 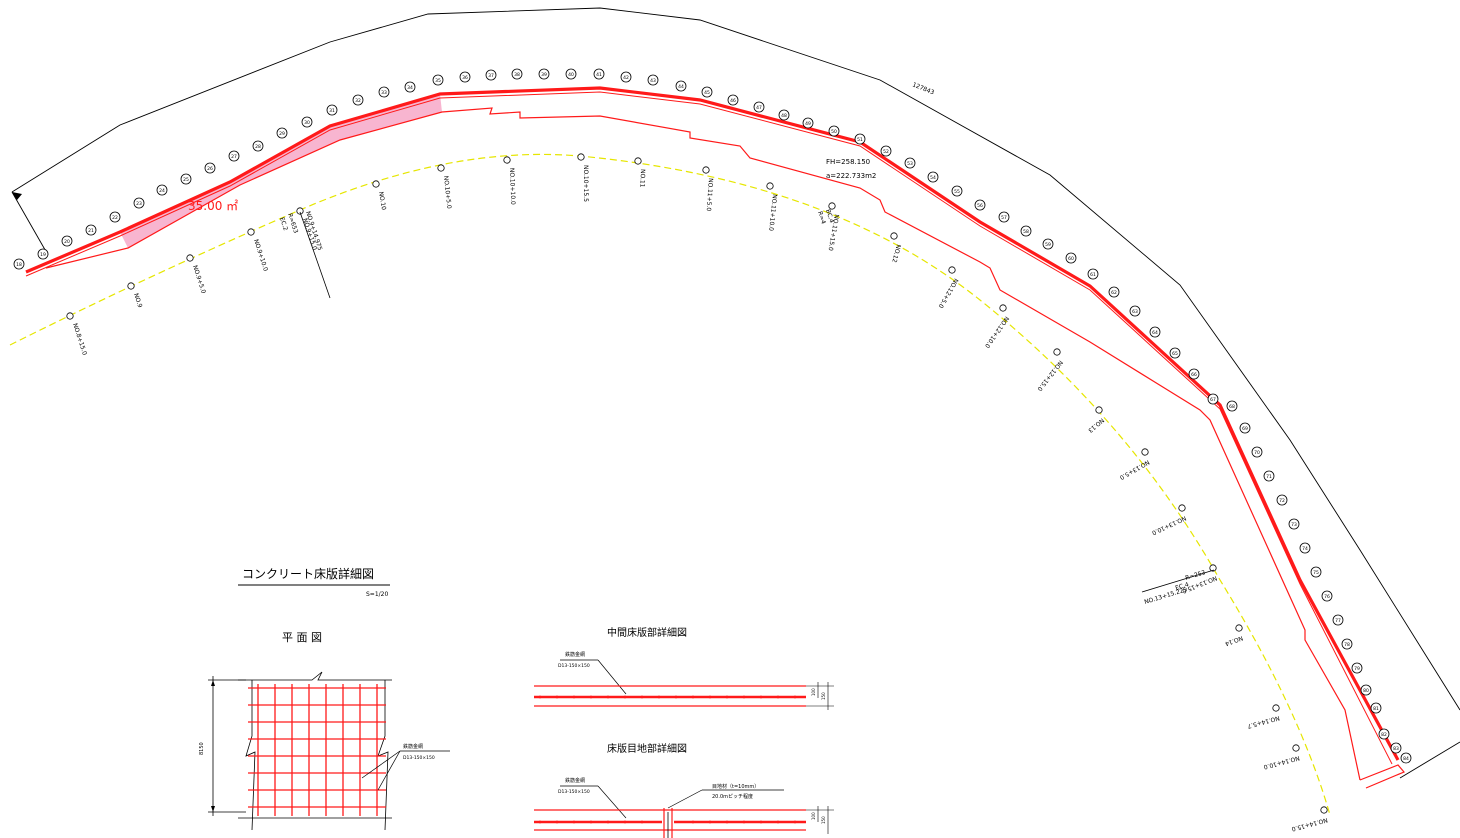 I want to click on svg-text: 46, so click(x=733, y=101).